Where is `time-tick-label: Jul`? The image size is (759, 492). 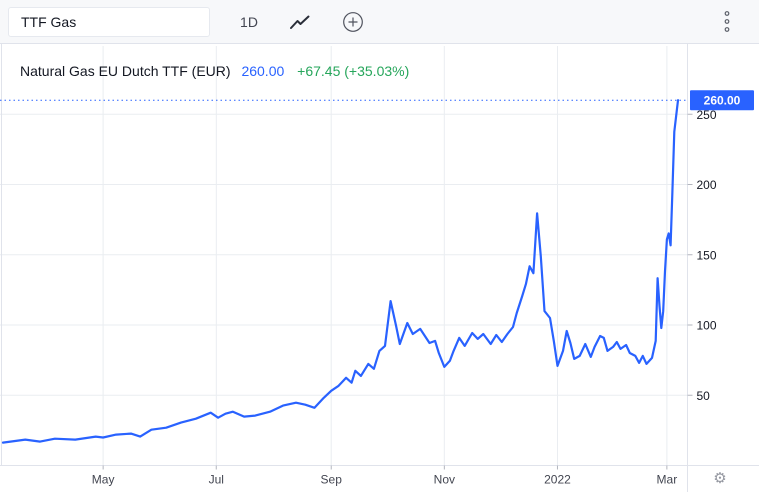
time-tick-label: Jul is located at coordinates (216, 480).